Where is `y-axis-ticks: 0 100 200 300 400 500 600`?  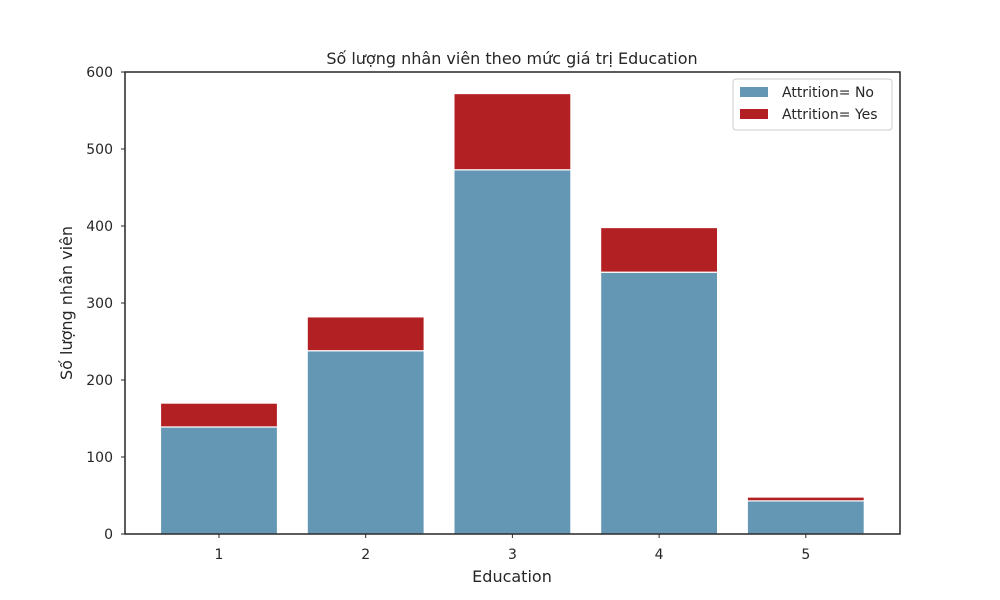 y-axis-ticks: 0 100 200 300 400 500 600 is located at coordinates (105, 304).